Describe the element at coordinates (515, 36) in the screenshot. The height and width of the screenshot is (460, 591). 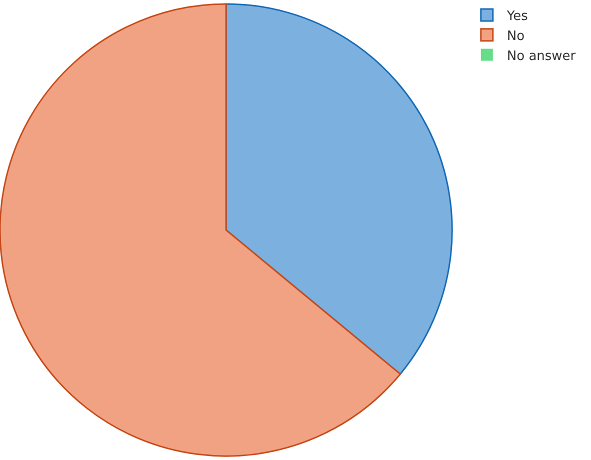
I see `legend-label: No` at that location.